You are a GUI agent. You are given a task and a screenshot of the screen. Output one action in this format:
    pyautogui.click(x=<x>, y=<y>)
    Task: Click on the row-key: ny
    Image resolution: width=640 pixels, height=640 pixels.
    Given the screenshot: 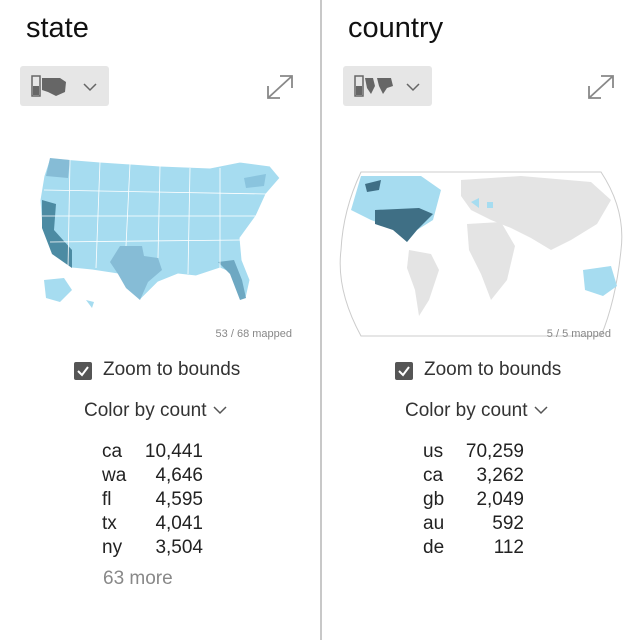 What is the action you would take?
    pyautogui.click(x=112, y=547)
    